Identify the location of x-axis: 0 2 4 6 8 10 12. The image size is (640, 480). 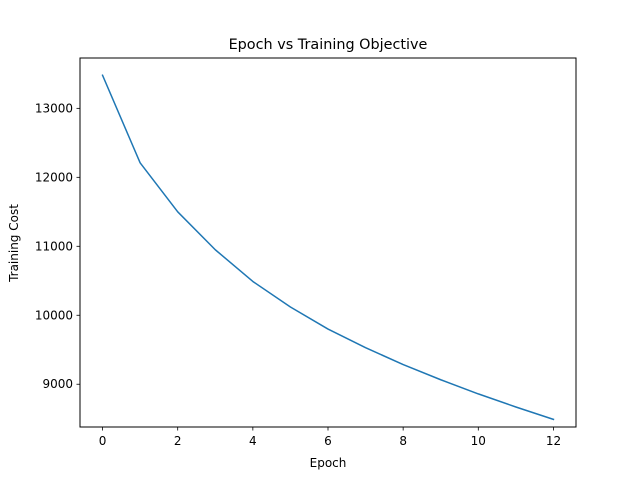
(330, 437).